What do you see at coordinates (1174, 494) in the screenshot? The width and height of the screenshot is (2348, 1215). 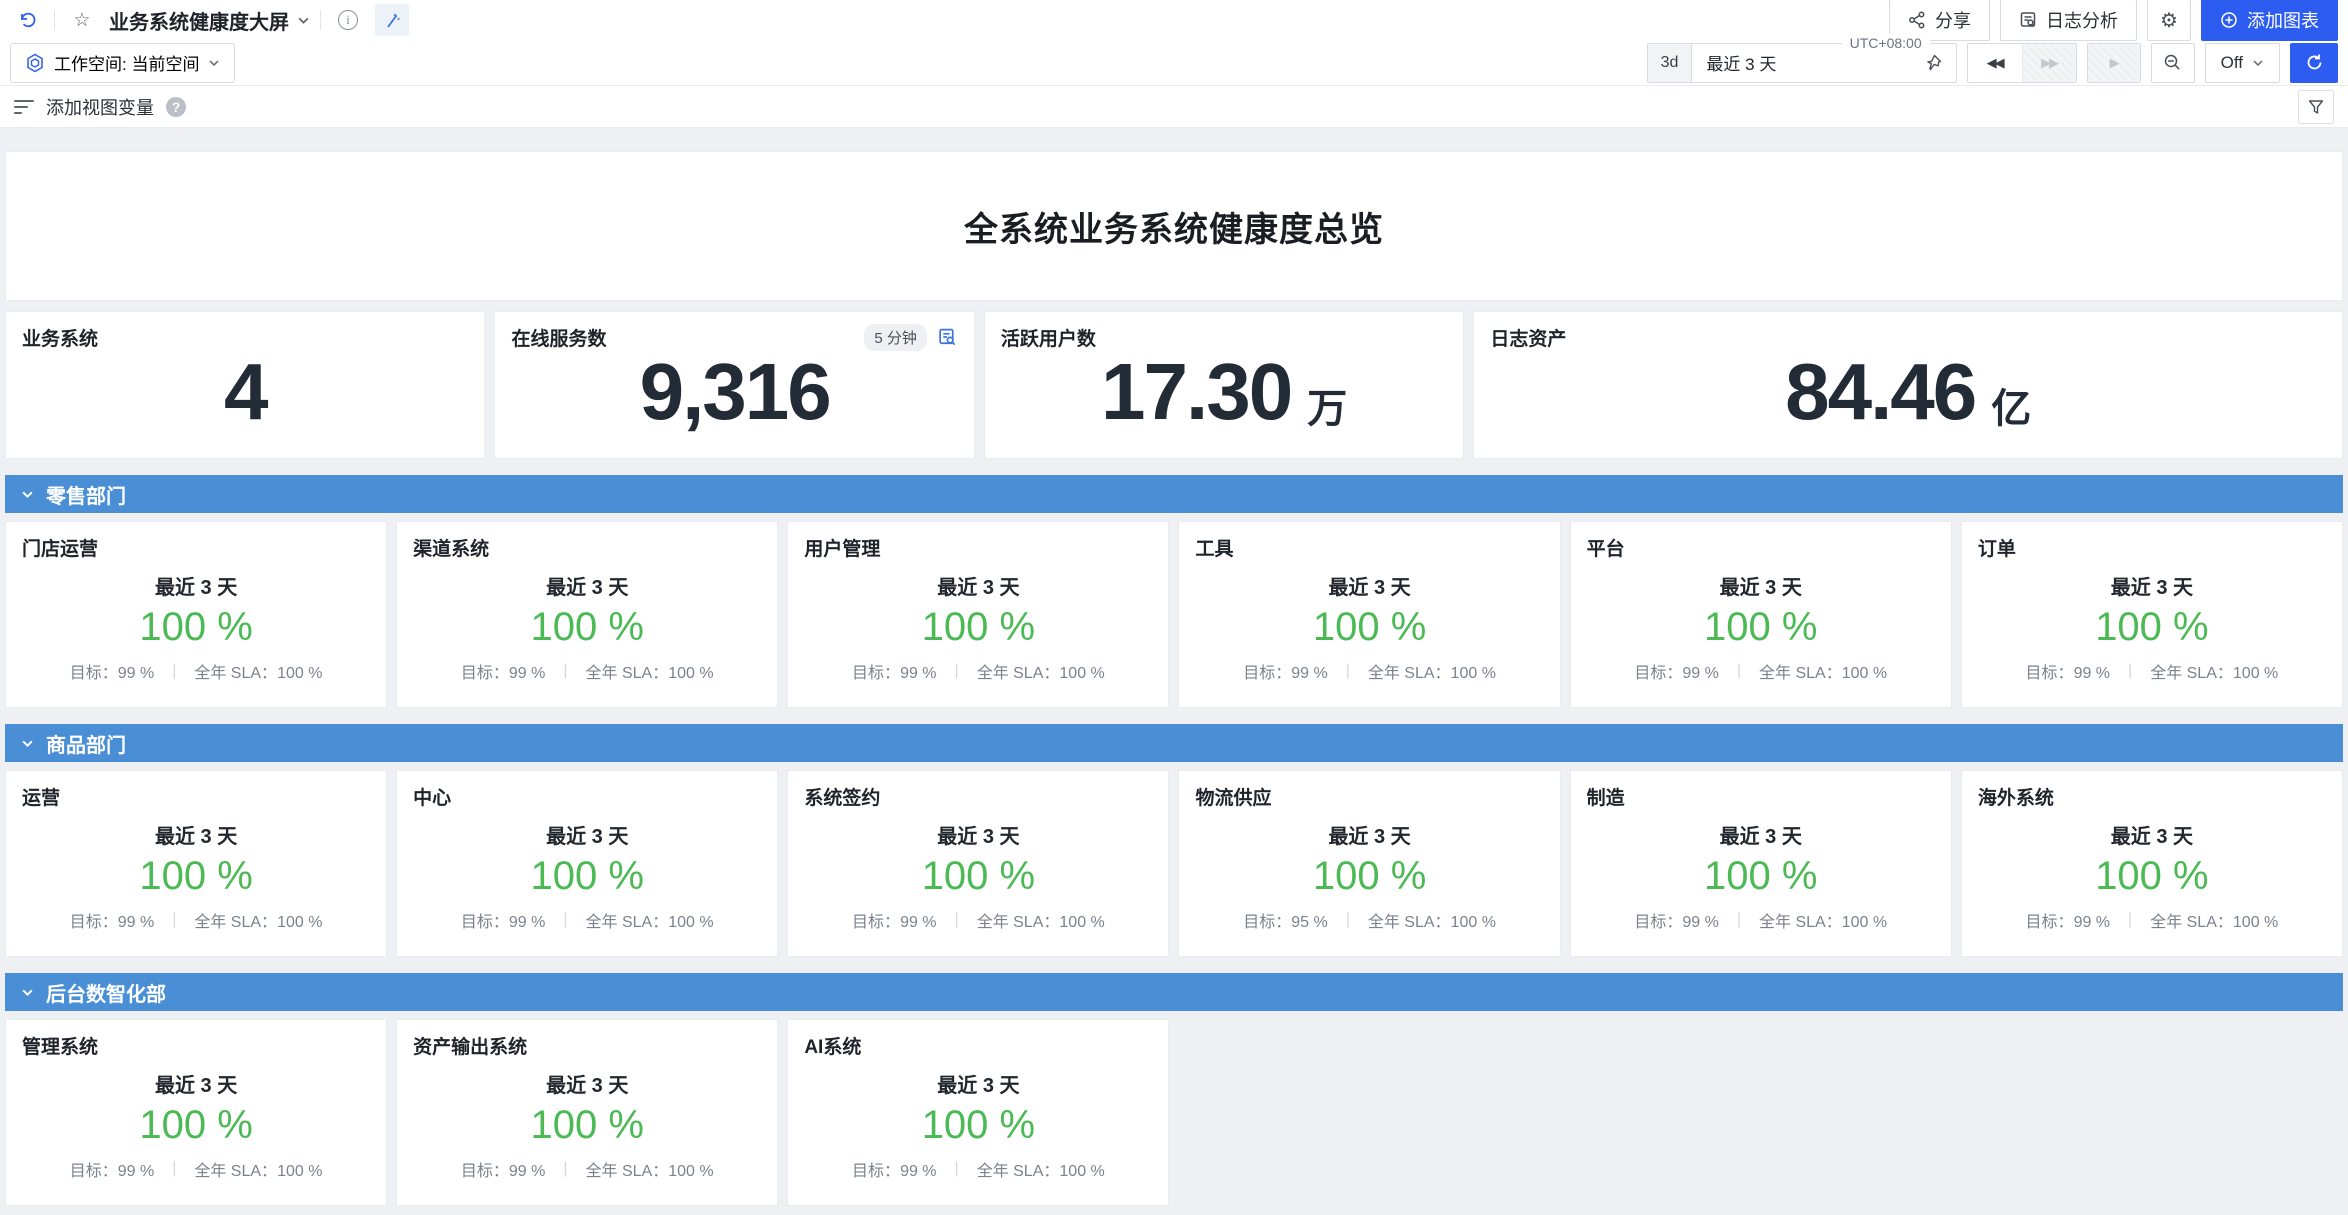 I see `section-header: 零售部门` at bounding box center [1174, 494].